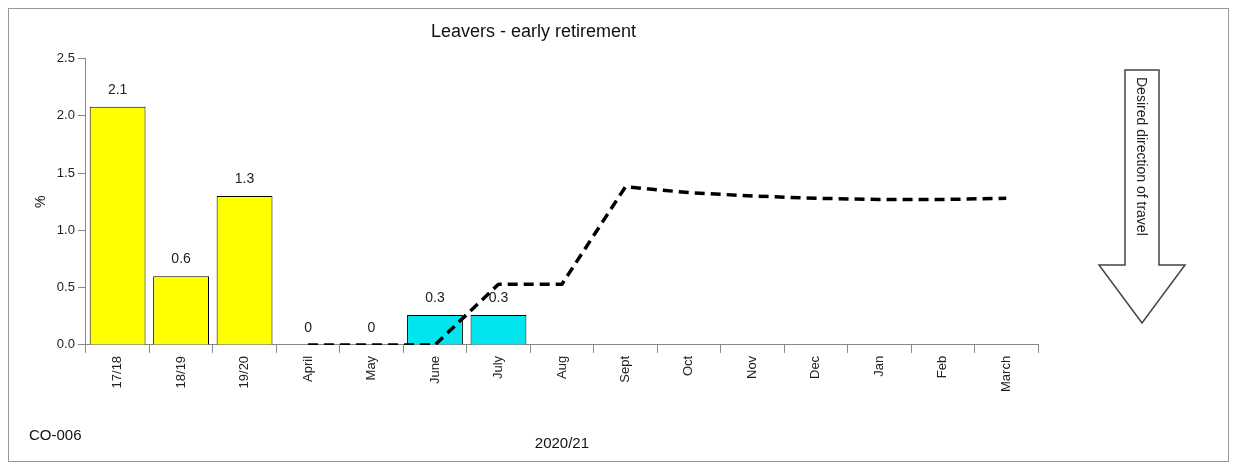  What do you see at coordinates (371, 368) in the screenshot?
I see `x-tick-label: May` at bounding box center [371, 368].